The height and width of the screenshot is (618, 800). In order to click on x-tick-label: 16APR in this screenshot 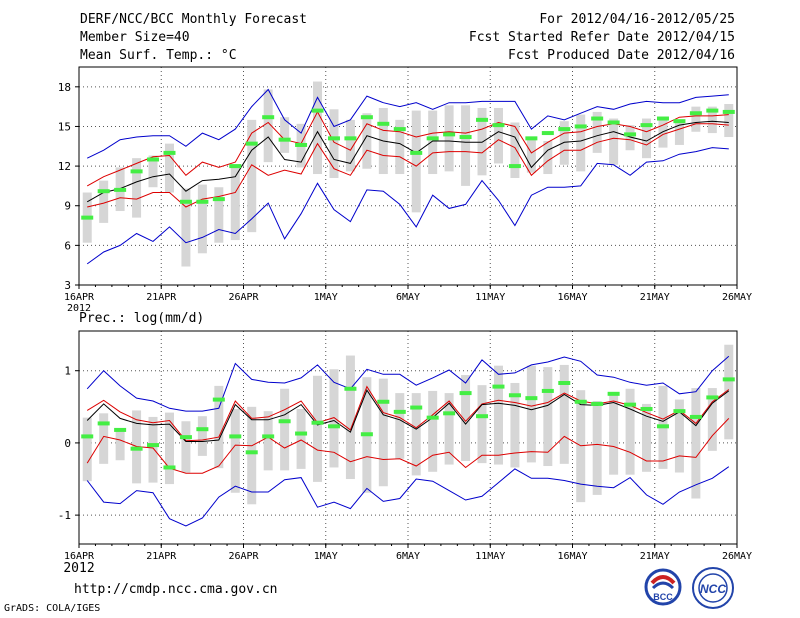, I will do `click(79, 556)`.